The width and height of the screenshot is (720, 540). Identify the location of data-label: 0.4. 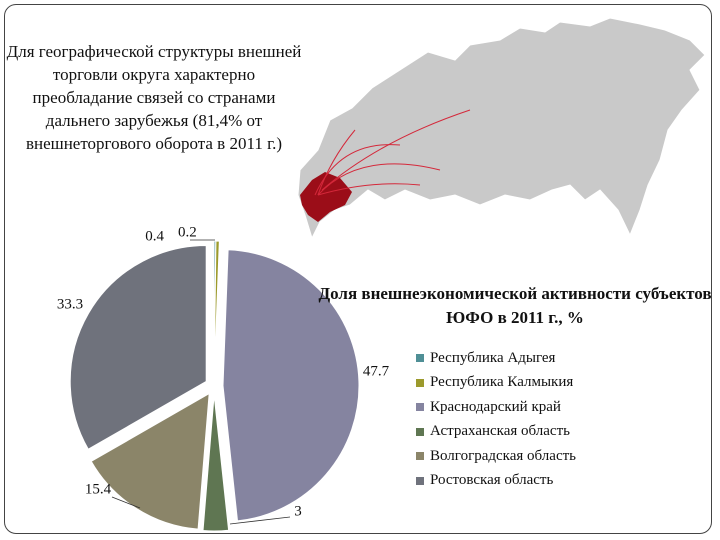
(154, 236).